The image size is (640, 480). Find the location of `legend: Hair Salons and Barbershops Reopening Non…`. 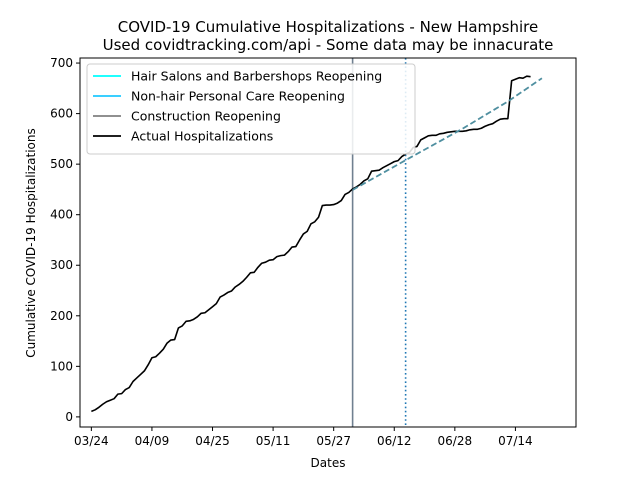

legend: Hair Salons and Barbershops Reopening Non… is located at coordinates (251, 109).